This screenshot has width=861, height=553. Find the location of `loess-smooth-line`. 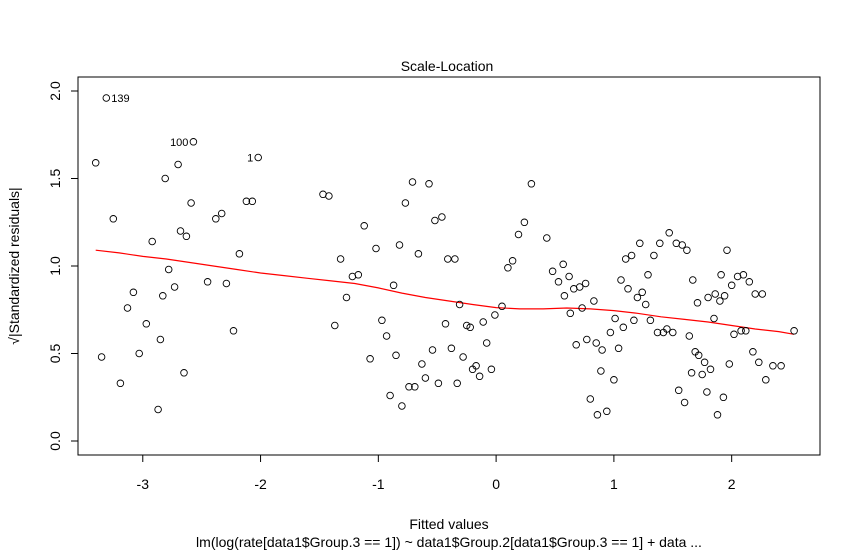

loess-smooth-line is located at coordinates (445, 292).